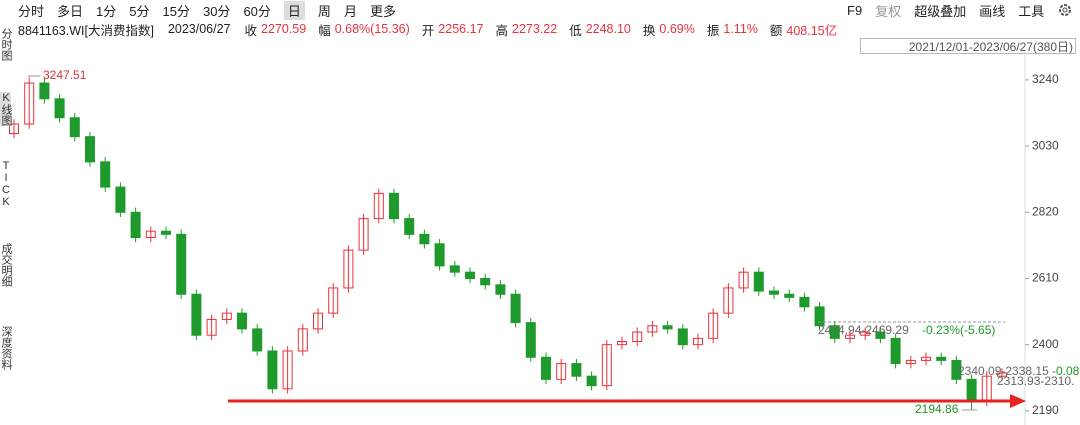  What do you see at coordinates (6, 44) in the screenshot?
I see `side-tab: 分时图` at bounding box center [6, 44].